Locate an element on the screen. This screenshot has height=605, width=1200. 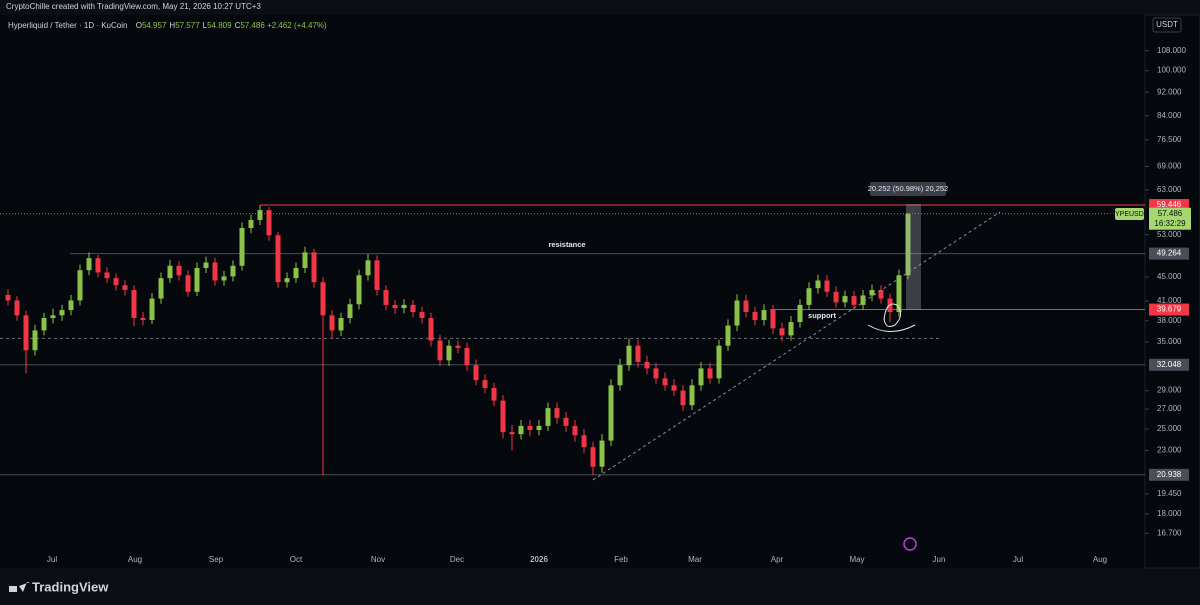
level-tag is located at coordinates (1169, 309).